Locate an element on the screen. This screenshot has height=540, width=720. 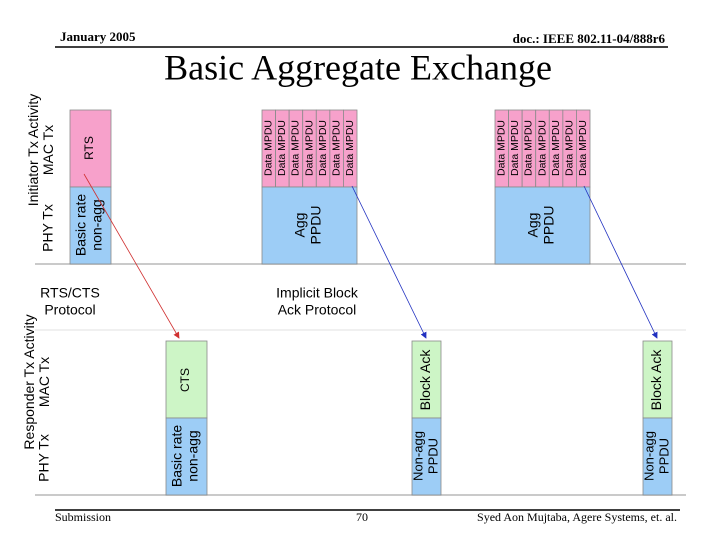
row-label: Responder Tx Activity is located at coordinates (29, 381).